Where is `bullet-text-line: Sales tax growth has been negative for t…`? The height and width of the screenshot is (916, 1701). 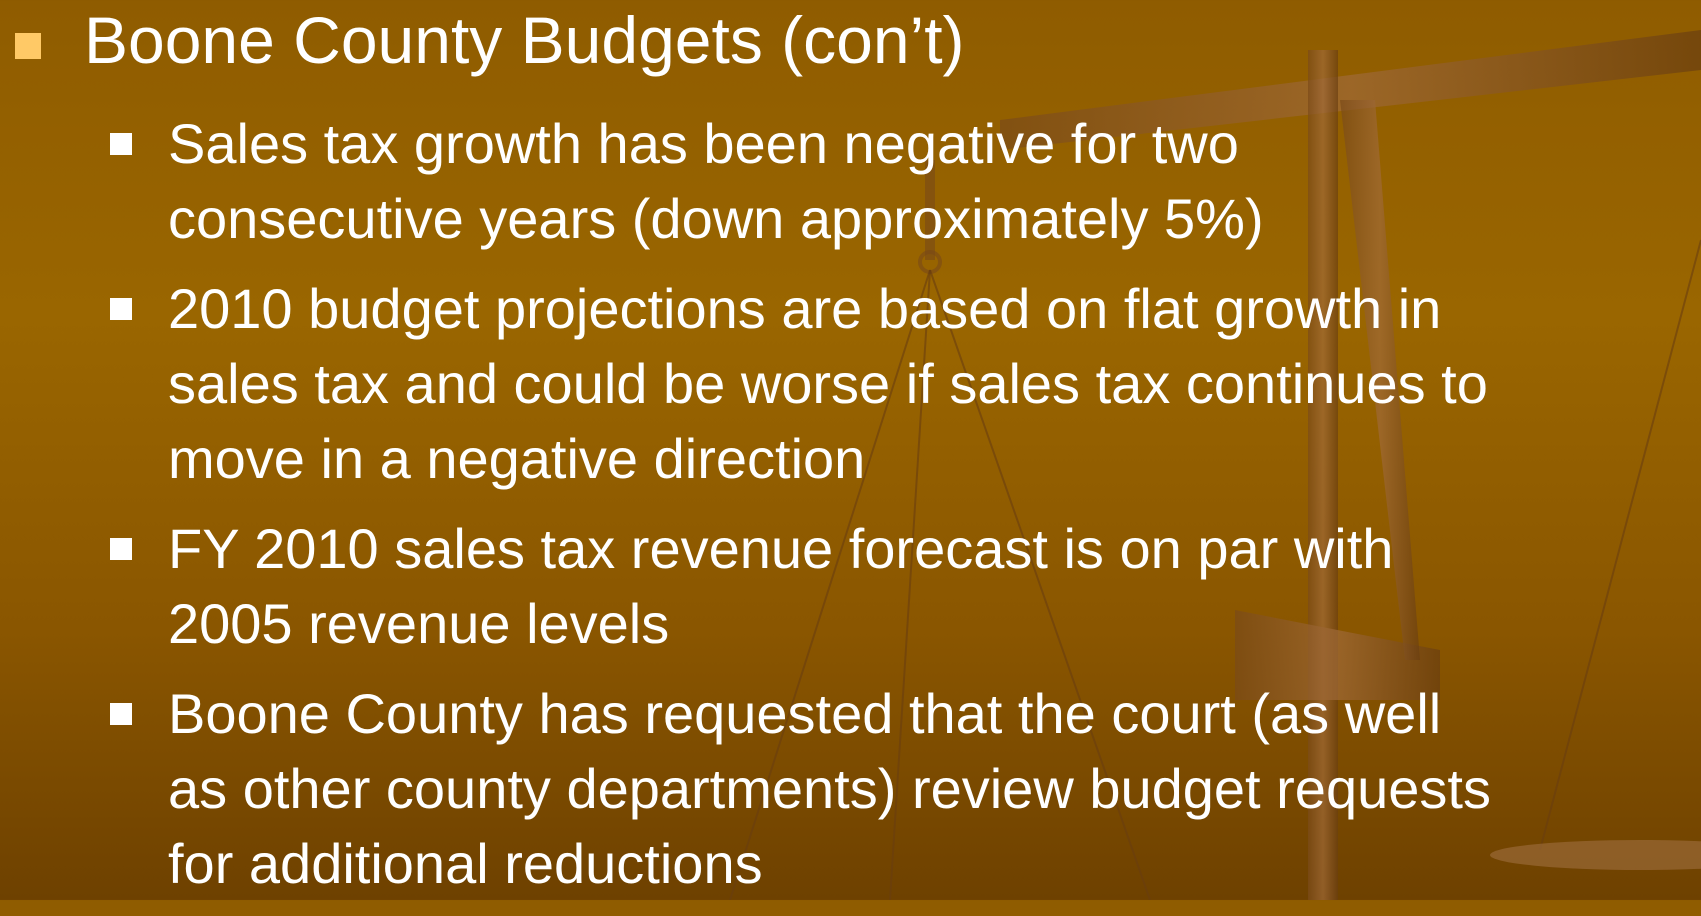 bullet-text-line: Sales tax growth has been negative for t… is located at coordinates (703, 143).